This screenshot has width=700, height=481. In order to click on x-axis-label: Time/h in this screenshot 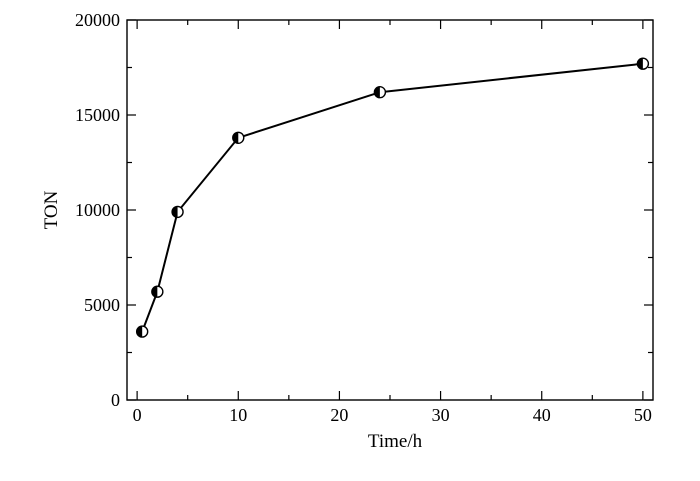, I will do `click(395, 441)`.